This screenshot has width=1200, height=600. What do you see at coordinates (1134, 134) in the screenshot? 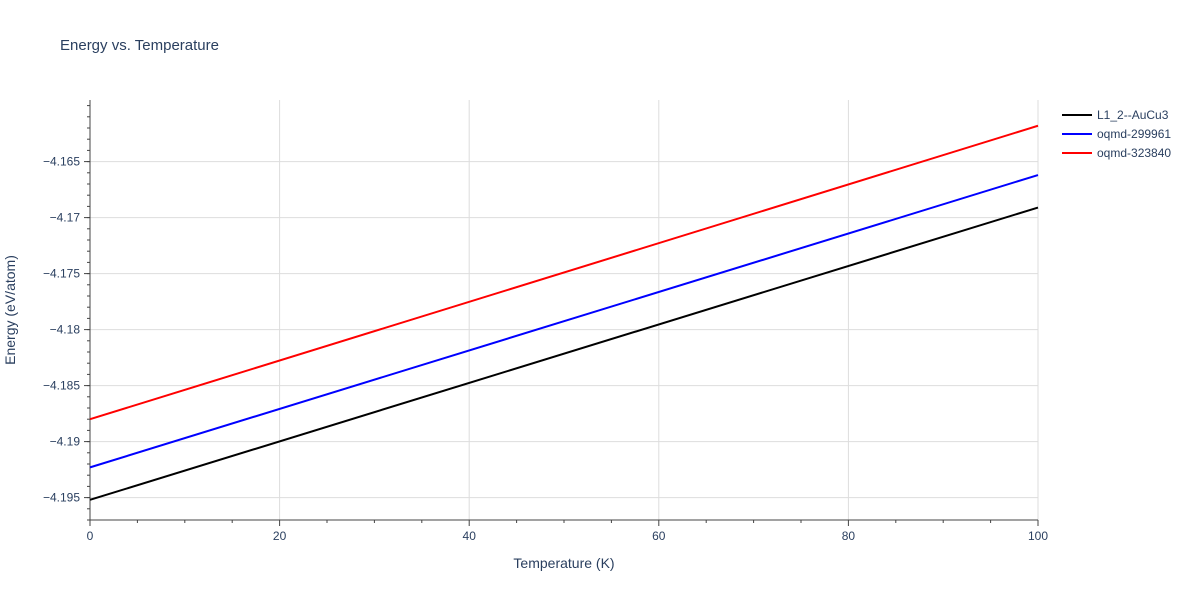
I see `legend-label: oqmd-299961` at bounding box center [1134, 134].